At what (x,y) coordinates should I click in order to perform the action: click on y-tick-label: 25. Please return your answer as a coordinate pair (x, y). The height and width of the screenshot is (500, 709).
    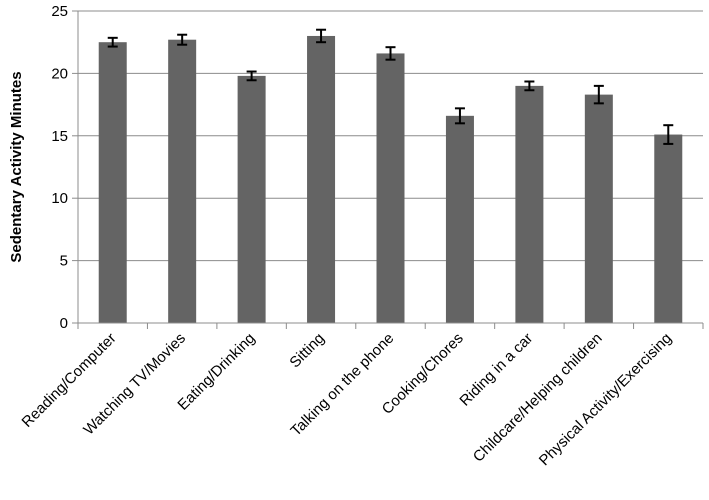
    Looking at the image, I should click on (59, 11).